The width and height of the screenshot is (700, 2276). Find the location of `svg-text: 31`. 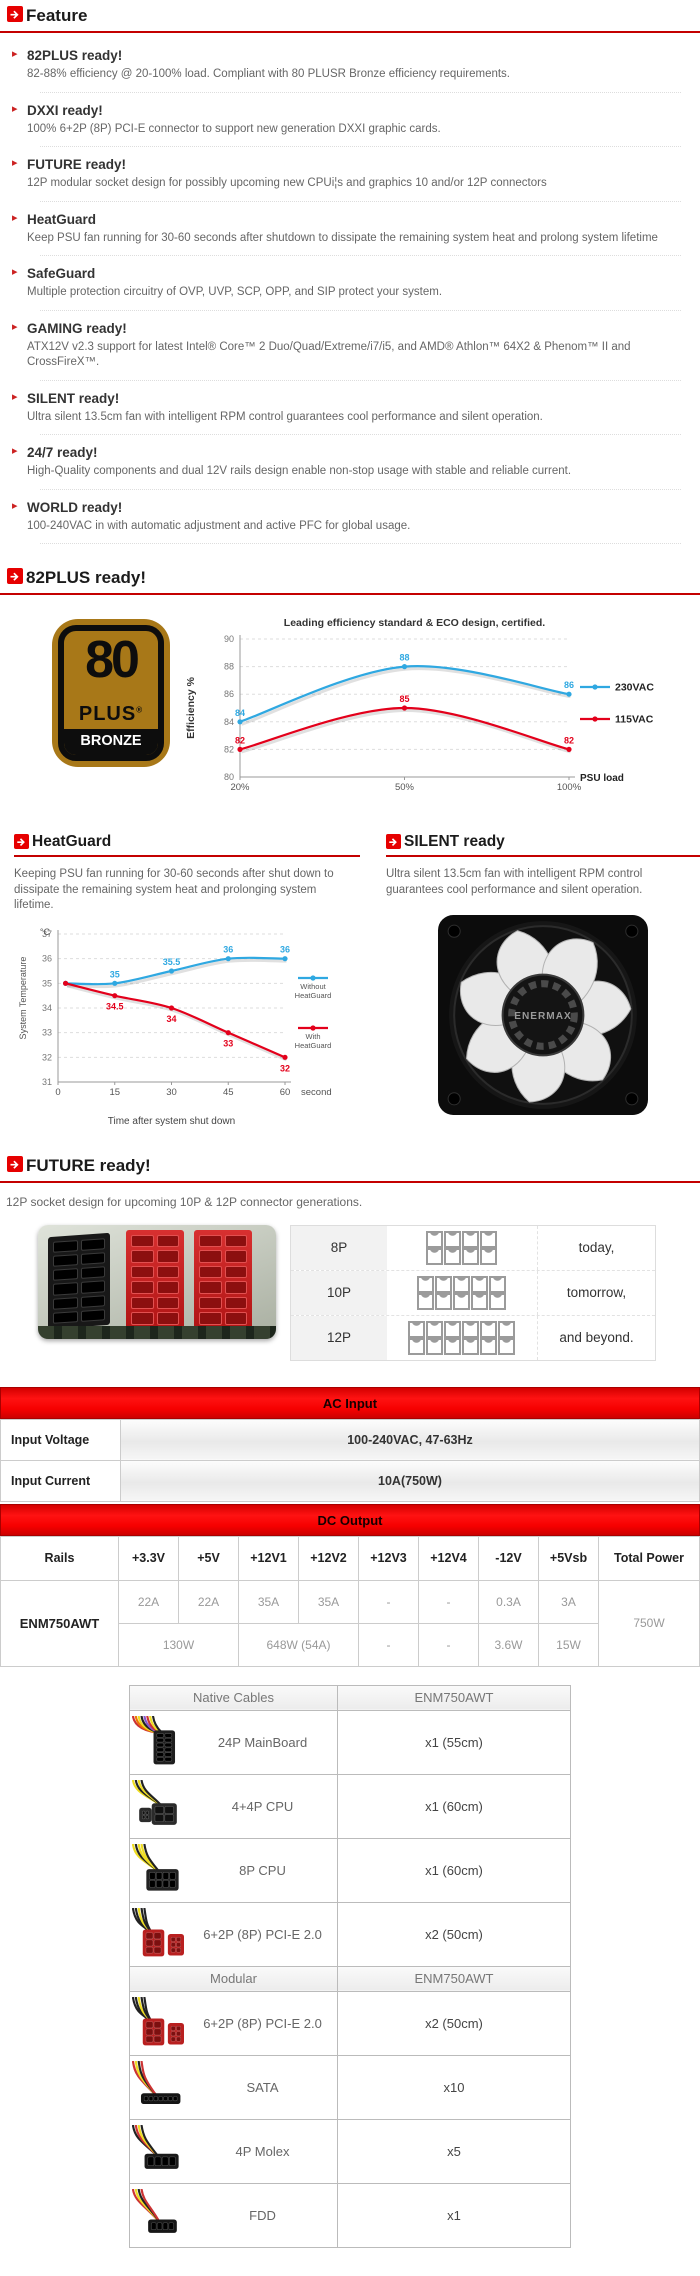

svg-text: 31 is located at coordinates (47, 1082).